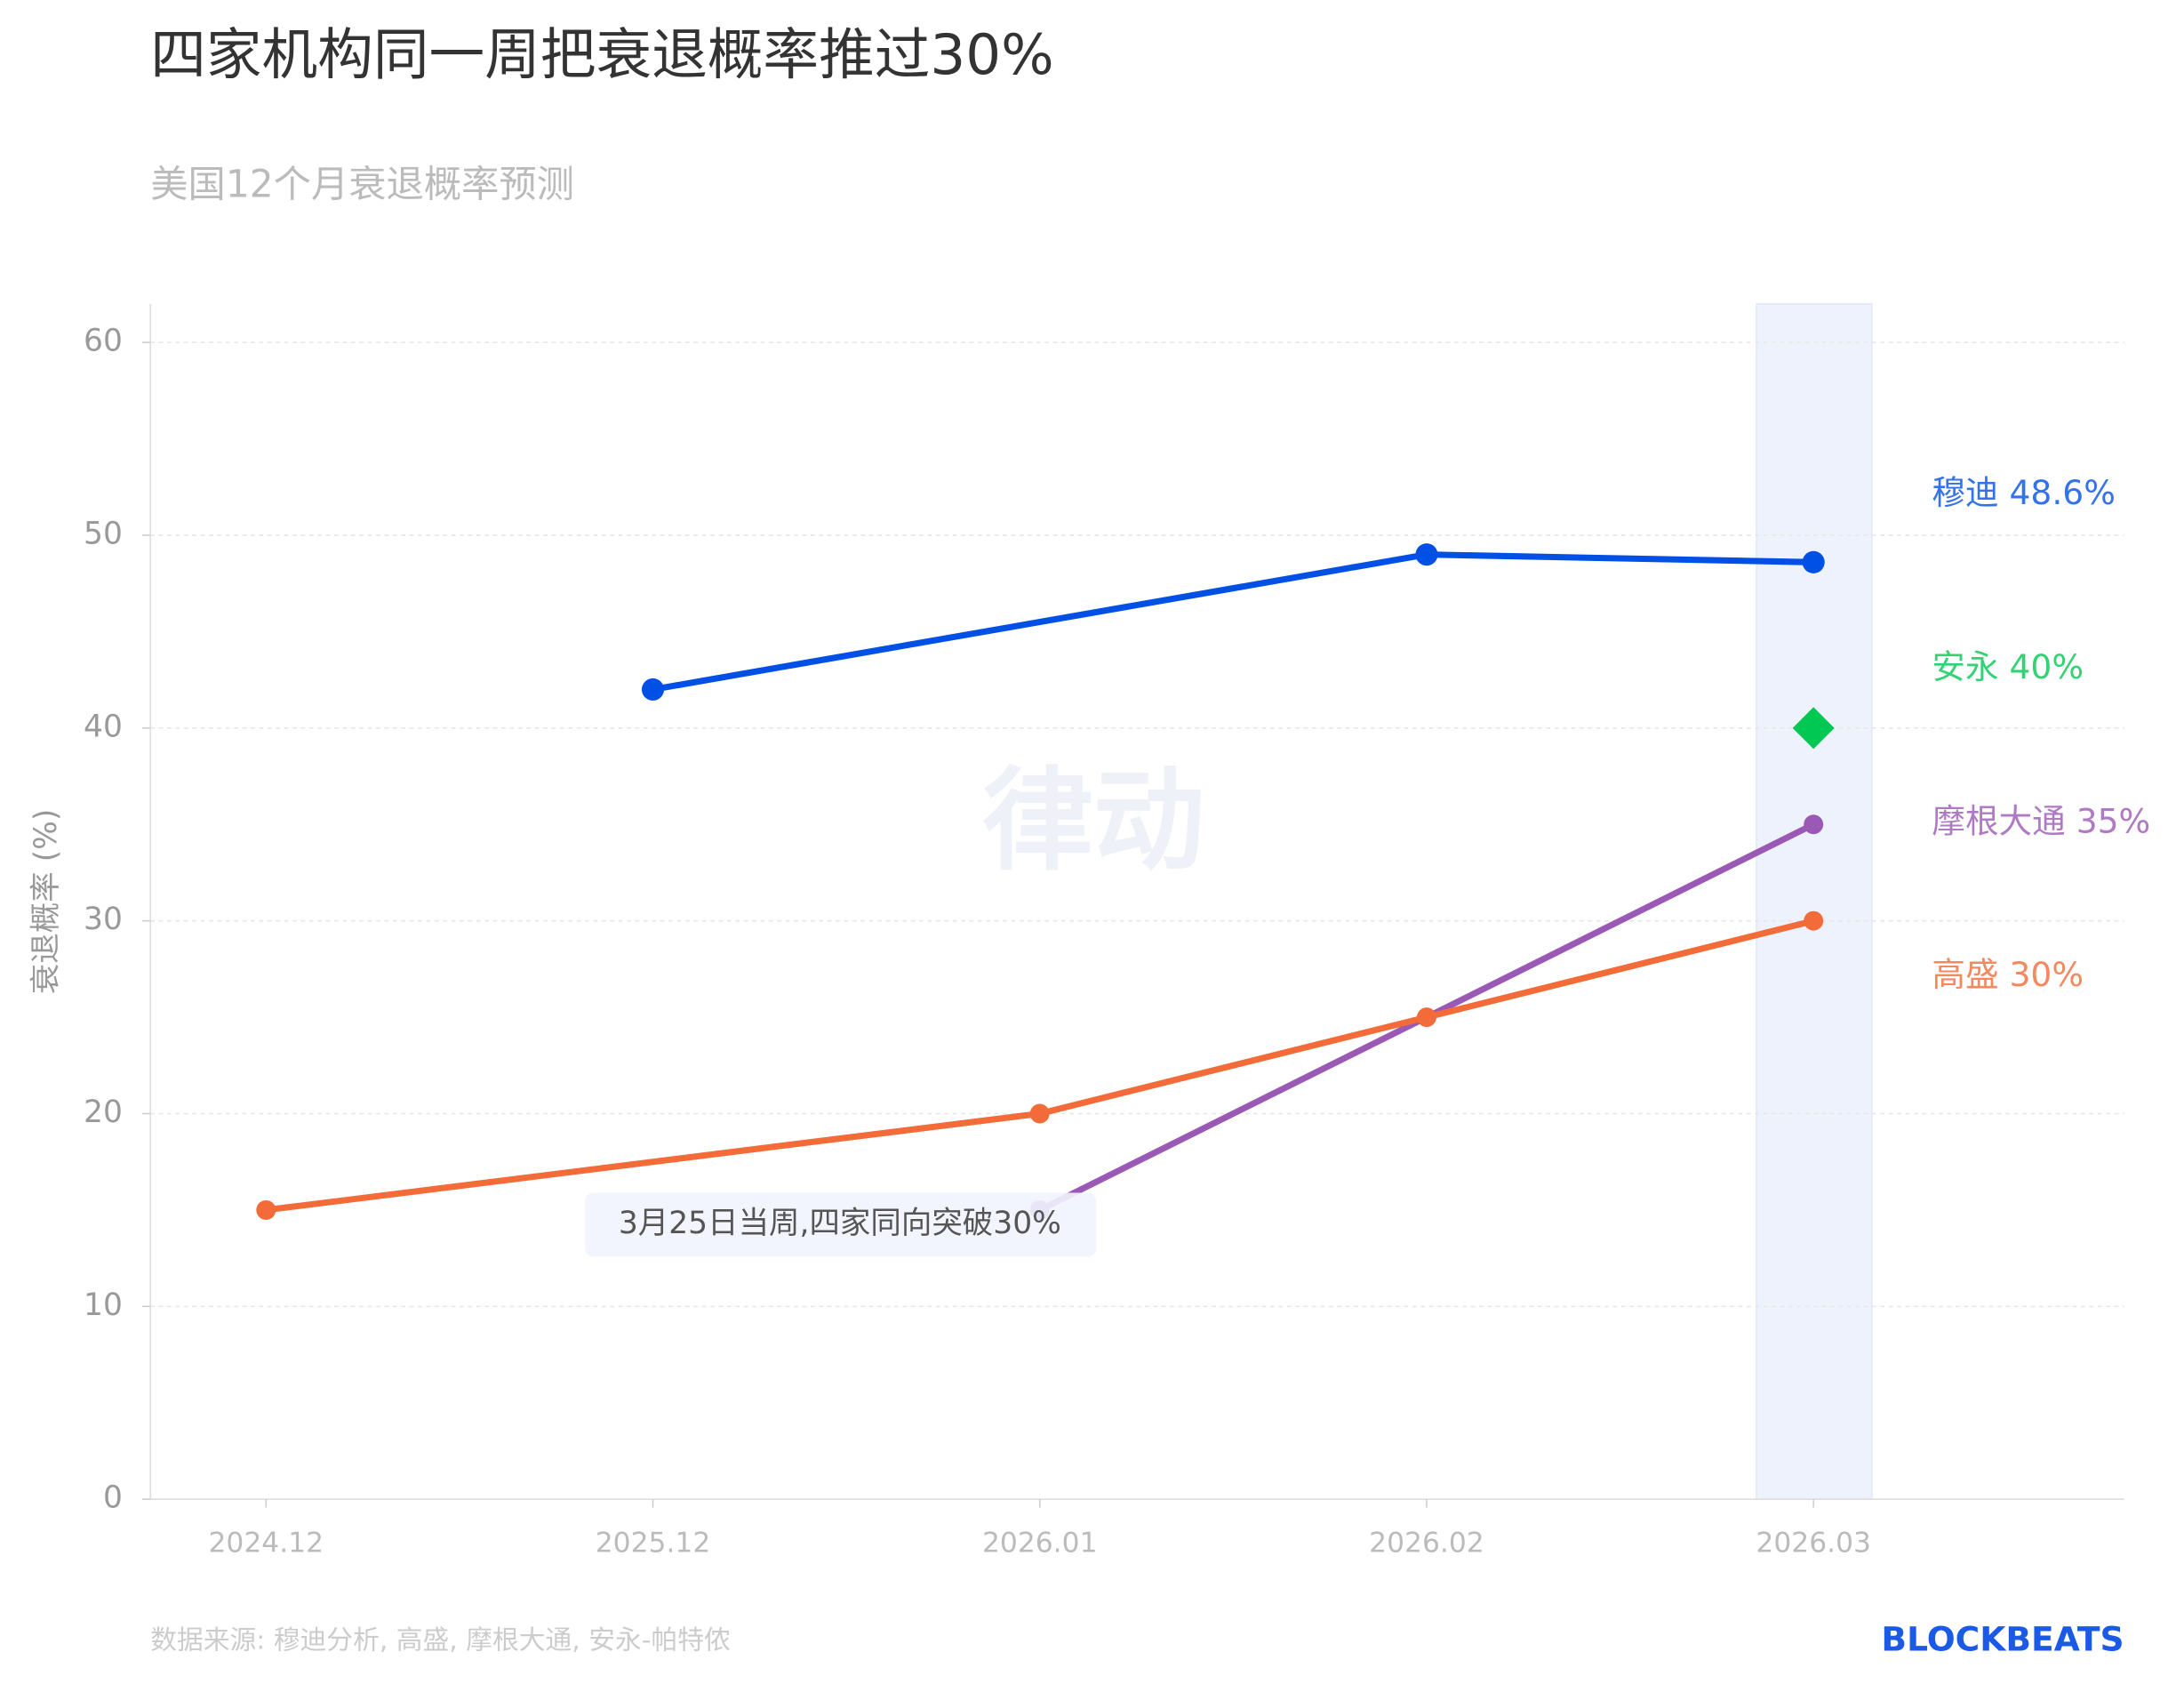 This screenshot has height=1700, width=2184. Describe the element at coordinates (103, 1305) in the screenshot. I see `y-tick-label: 10` at that location.